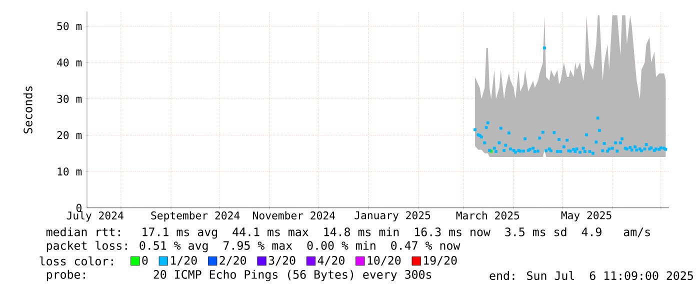 Image resolution: width=697 pixels, height=287 pixels. Describe the element at coordinates (294, 215) in the screenshot. I see `x-tick-label: November 2024` at that location.